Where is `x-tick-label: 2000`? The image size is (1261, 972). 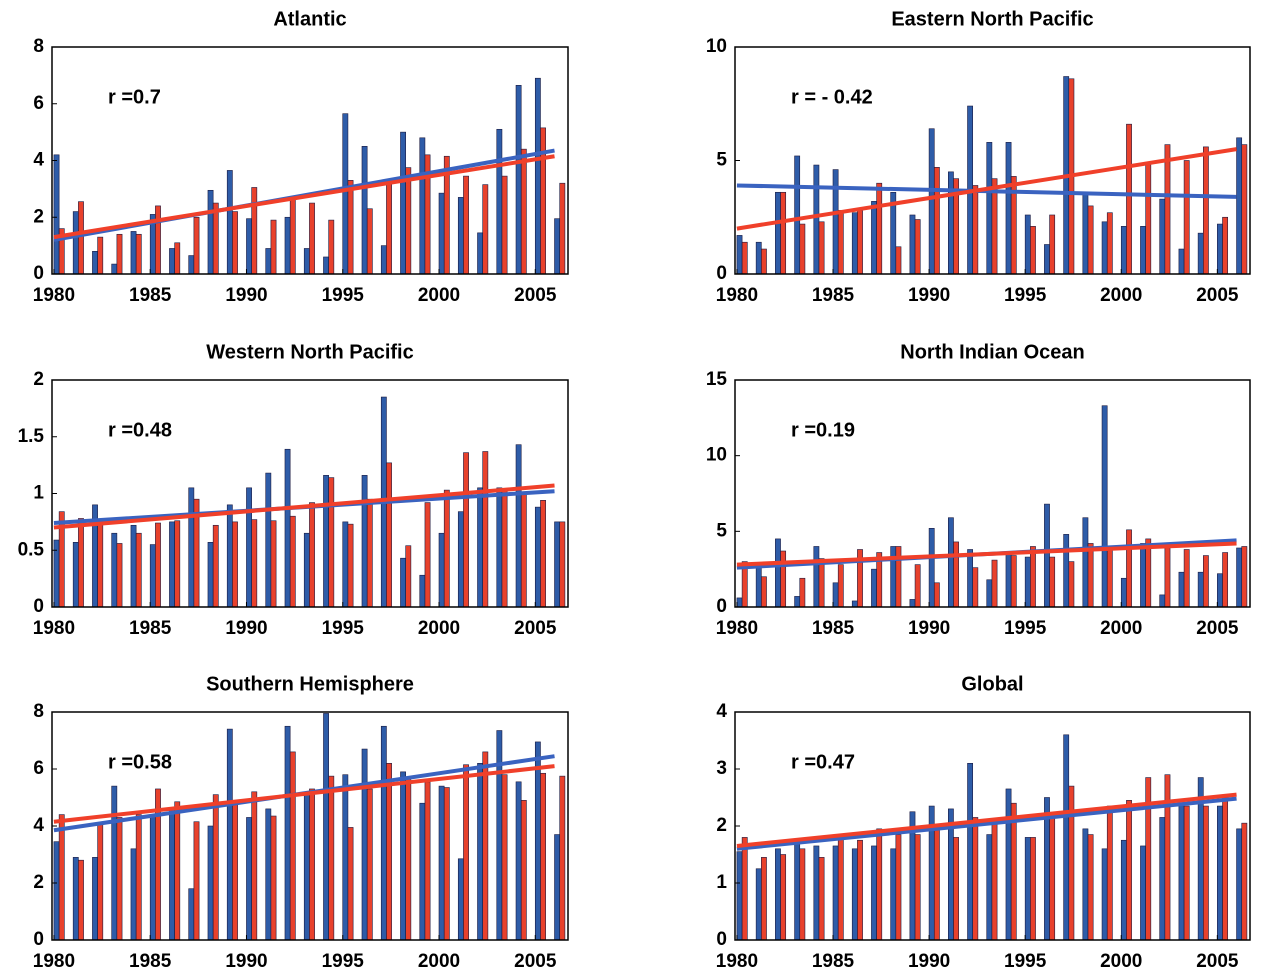 x-tick-label: 2000 is located at coordinates (439, 295).